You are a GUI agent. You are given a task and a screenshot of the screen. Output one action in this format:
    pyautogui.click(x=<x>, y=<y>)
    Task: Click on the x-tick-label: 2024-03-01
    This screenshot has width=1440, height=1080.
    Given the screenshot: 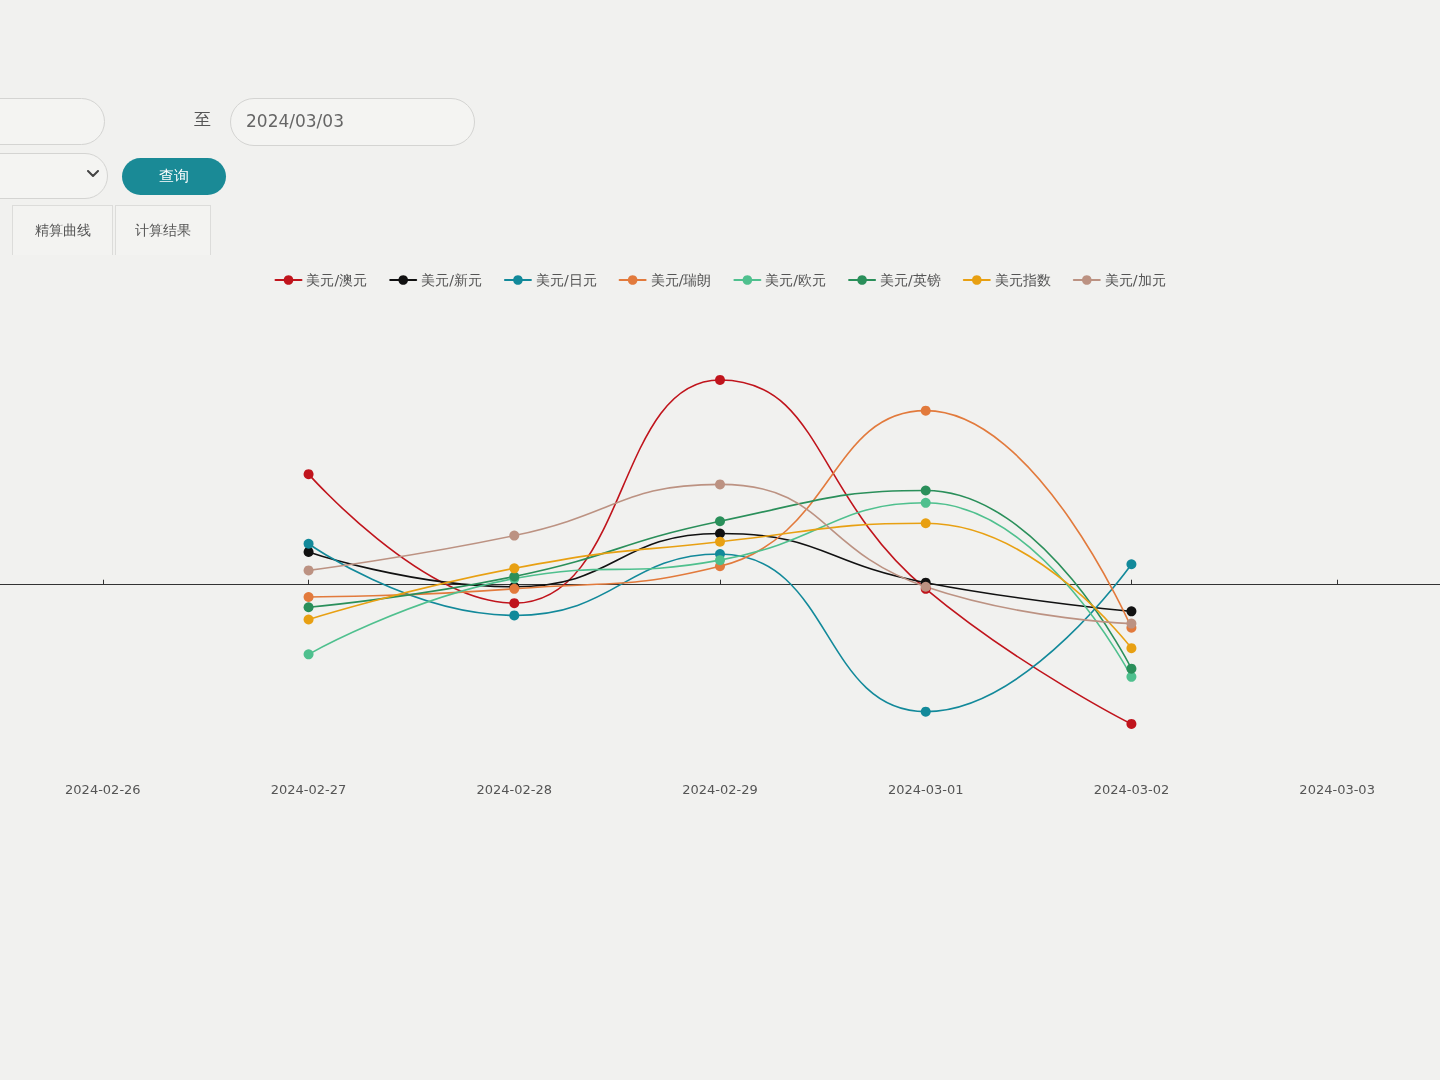 What is the action you would take?
    pyautogui.click(x=925, y=789)
    